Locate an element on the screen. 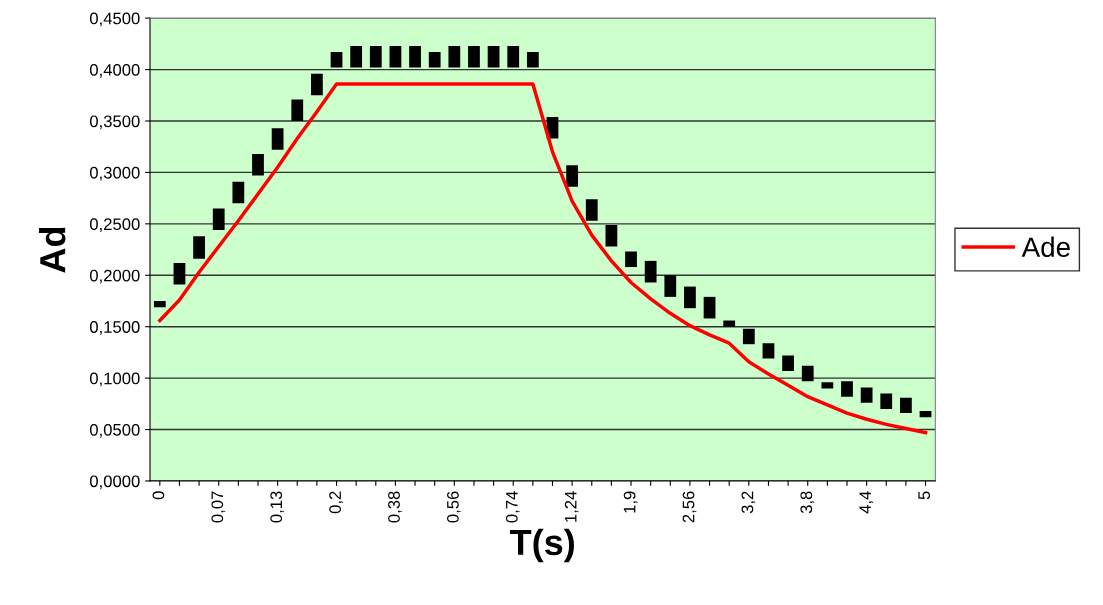  x-tick-label: 0,07 is located at coordinates (218, 507).